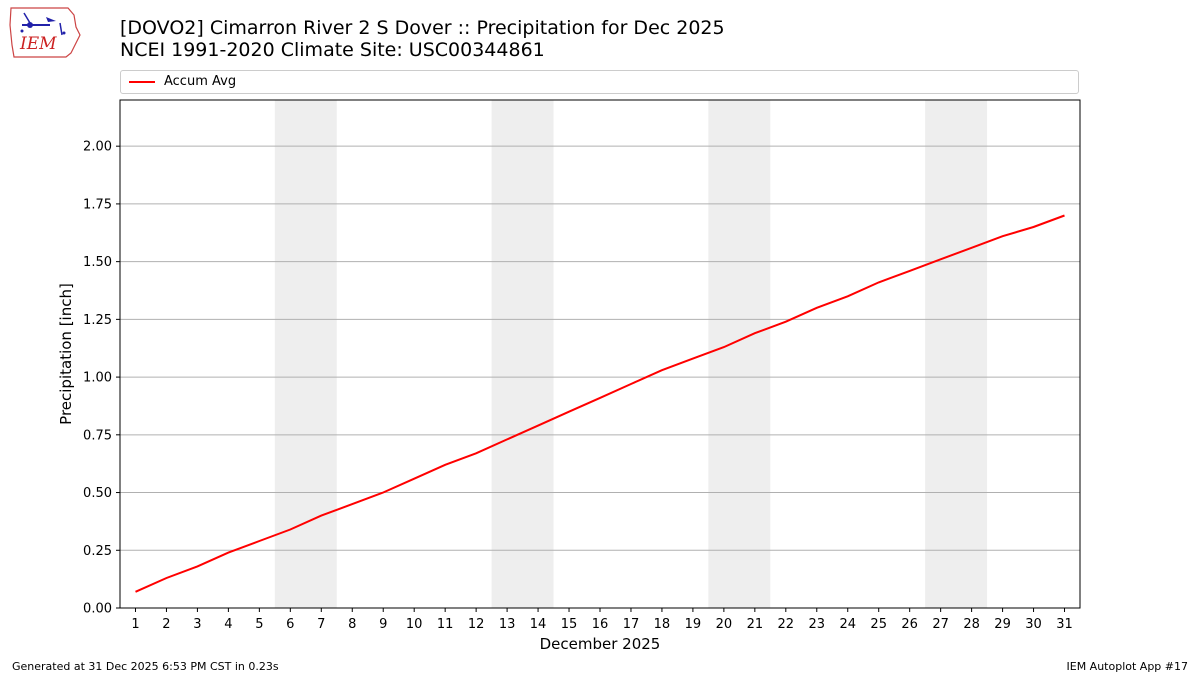  What do you see at coordinates (909, 624) in the screenshot?
I see `x-tick-label: 26` at bounding box center [909, 624].